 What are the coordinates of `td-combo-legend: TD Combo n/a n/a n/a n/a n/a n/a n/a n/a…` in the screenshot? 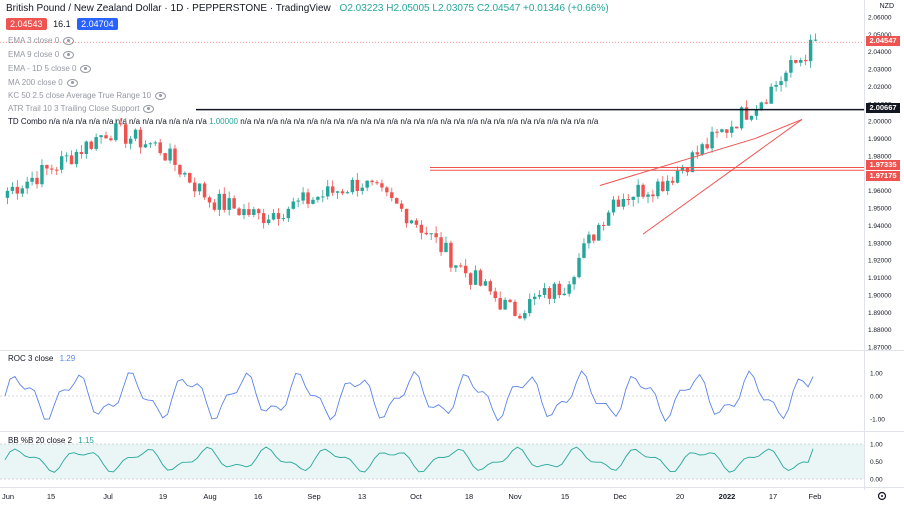 It's located at (303, 121).